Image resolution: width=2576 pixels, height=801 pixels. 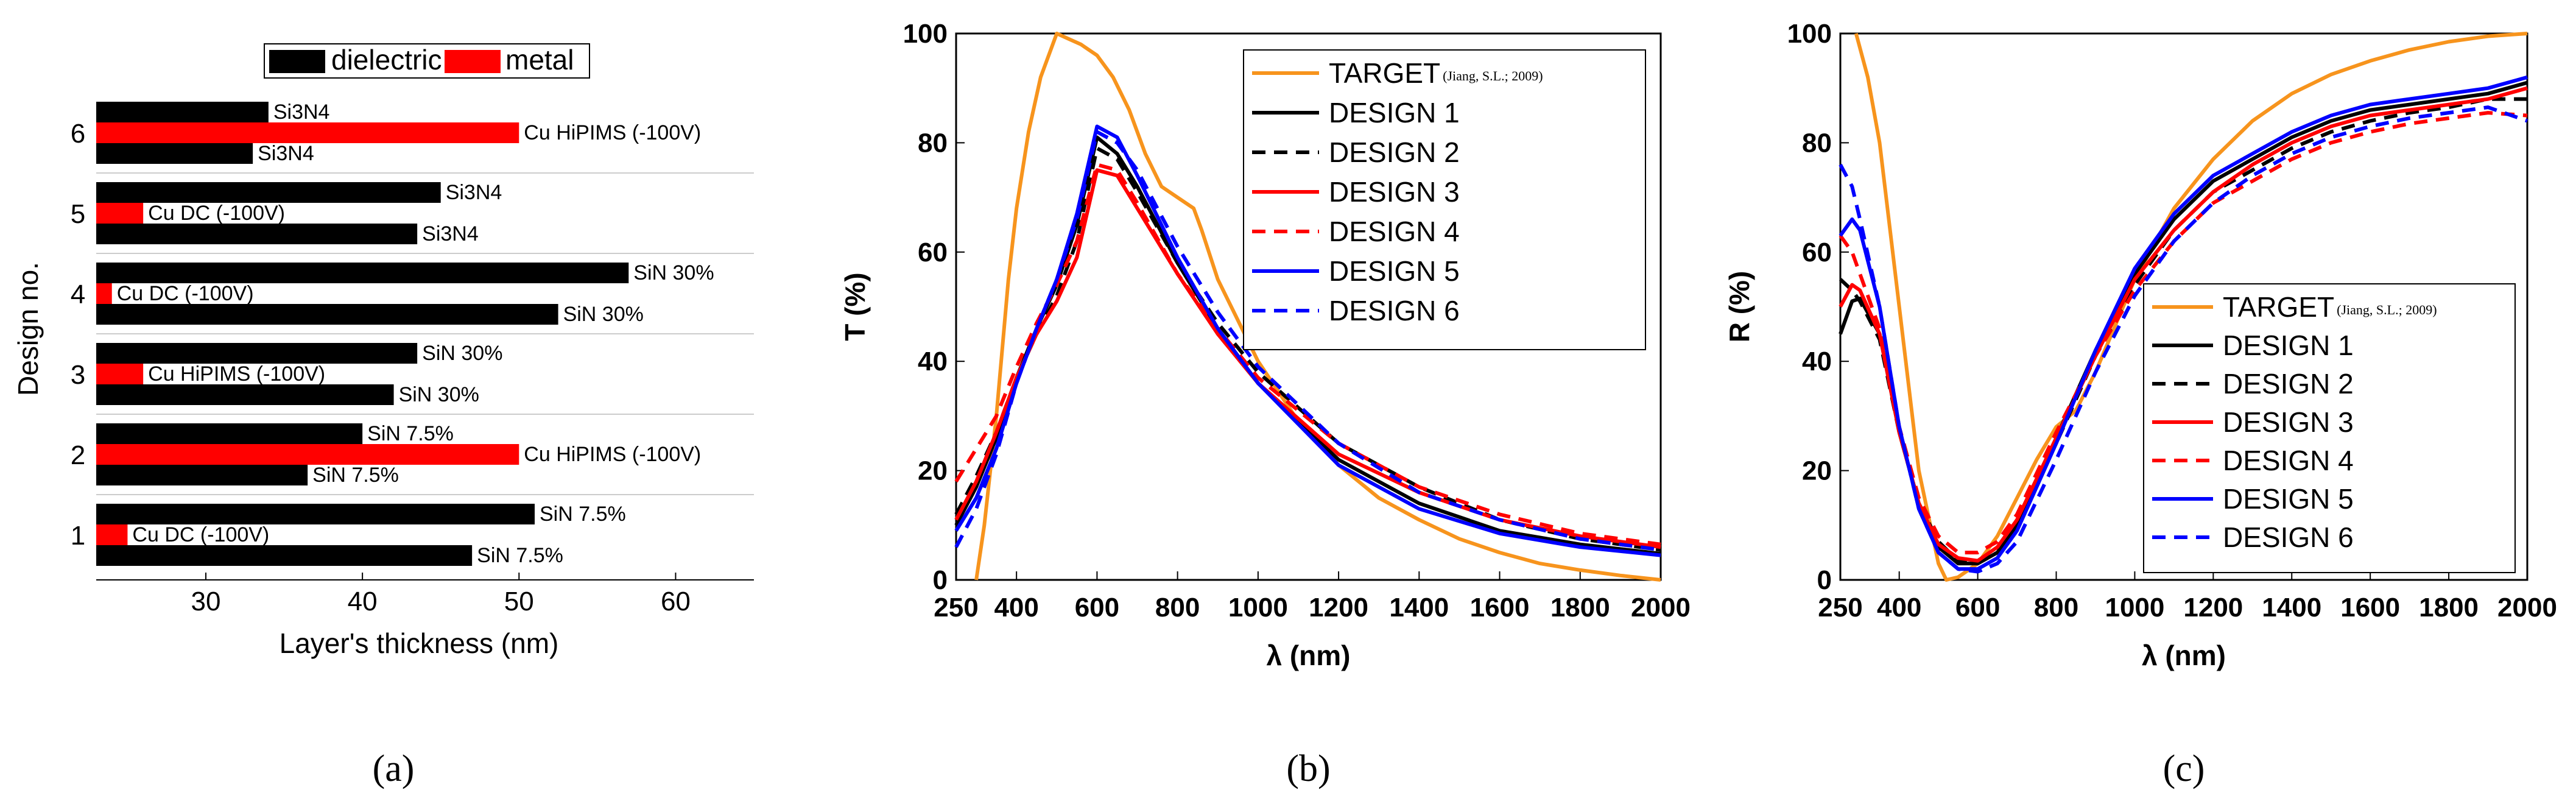 I want to click on y-tick-label: 20, so click(x=933, y=471).